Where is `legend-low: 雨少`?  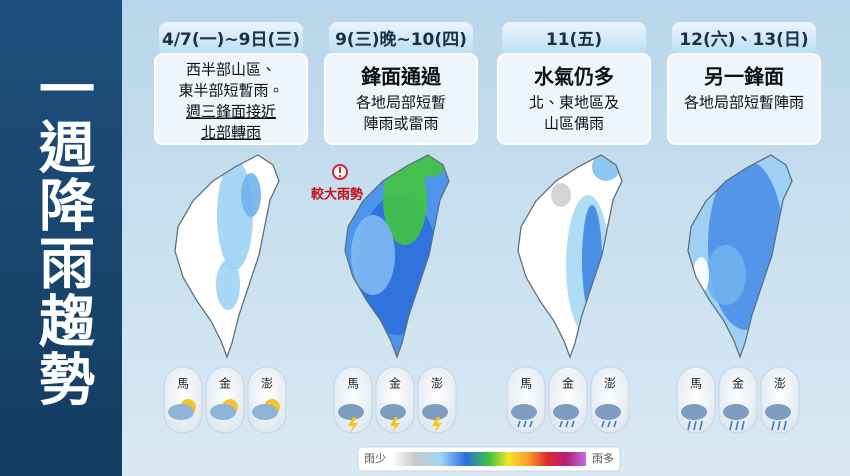
legend-low: 雨少 is located at coordinates (375, 458).